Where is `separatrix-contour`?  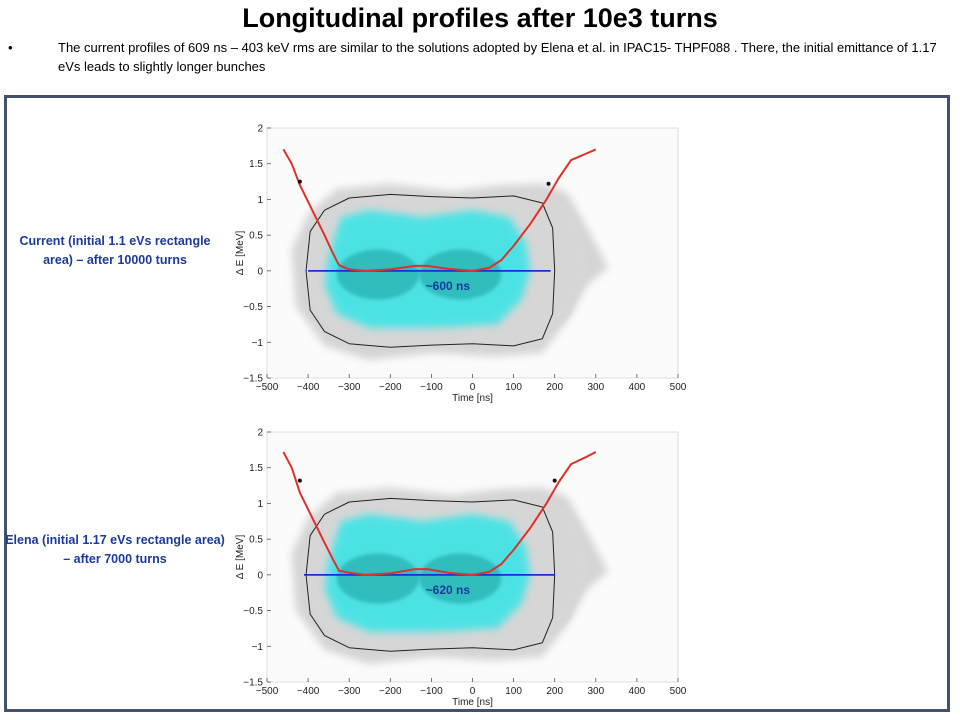 separatrix-contour is located at coordinates (430, 270).